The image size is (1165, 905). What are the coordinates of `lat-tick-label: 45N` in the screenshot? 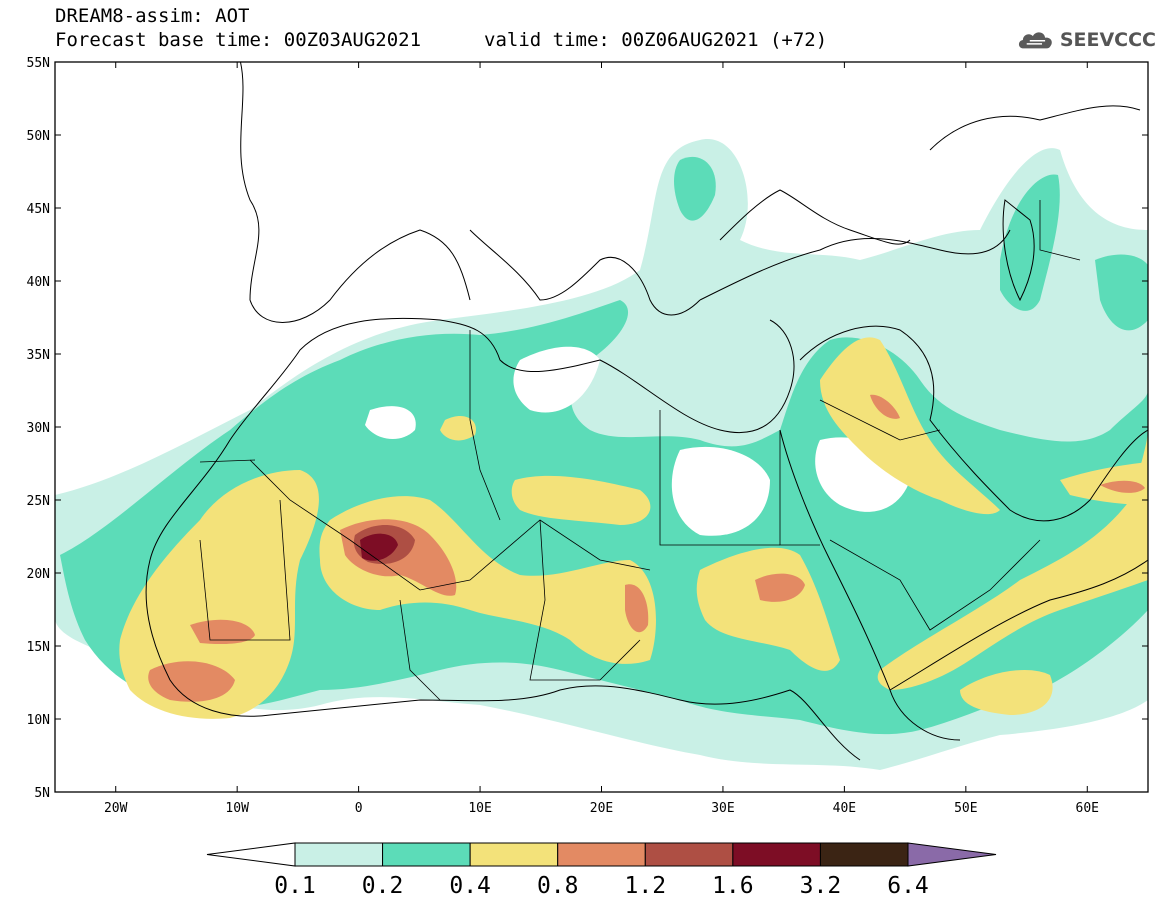 It's located at (38, 209).